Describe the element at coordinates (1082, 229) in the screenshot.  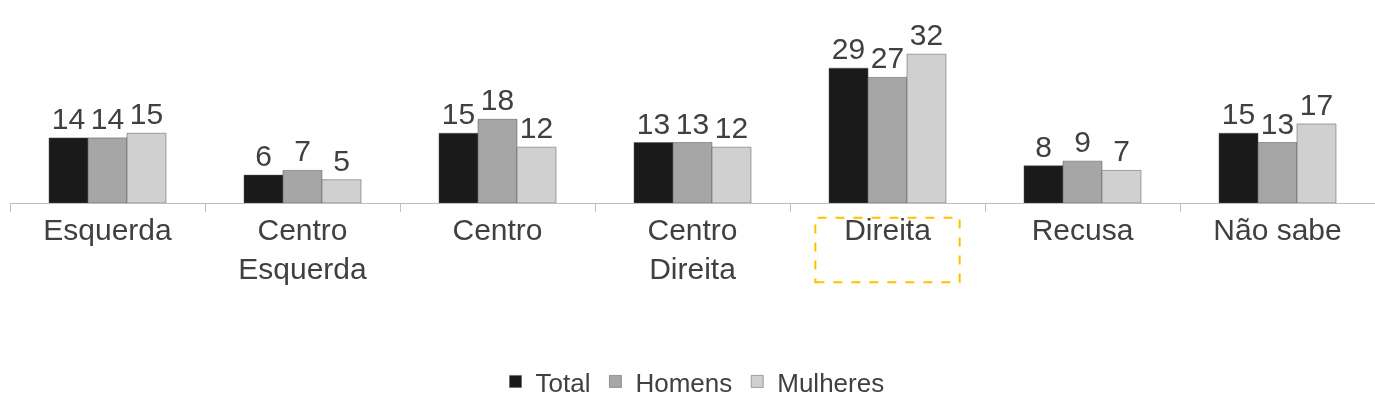
I see `x-tick-label: Recusa` at that location.